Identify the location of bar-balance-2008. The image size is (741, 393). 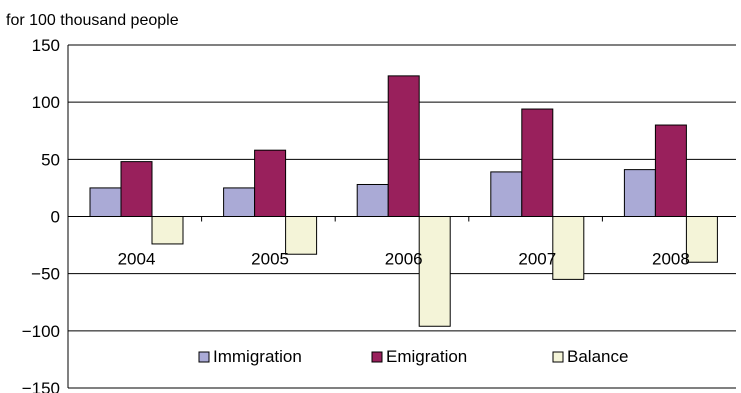
(701, 239).